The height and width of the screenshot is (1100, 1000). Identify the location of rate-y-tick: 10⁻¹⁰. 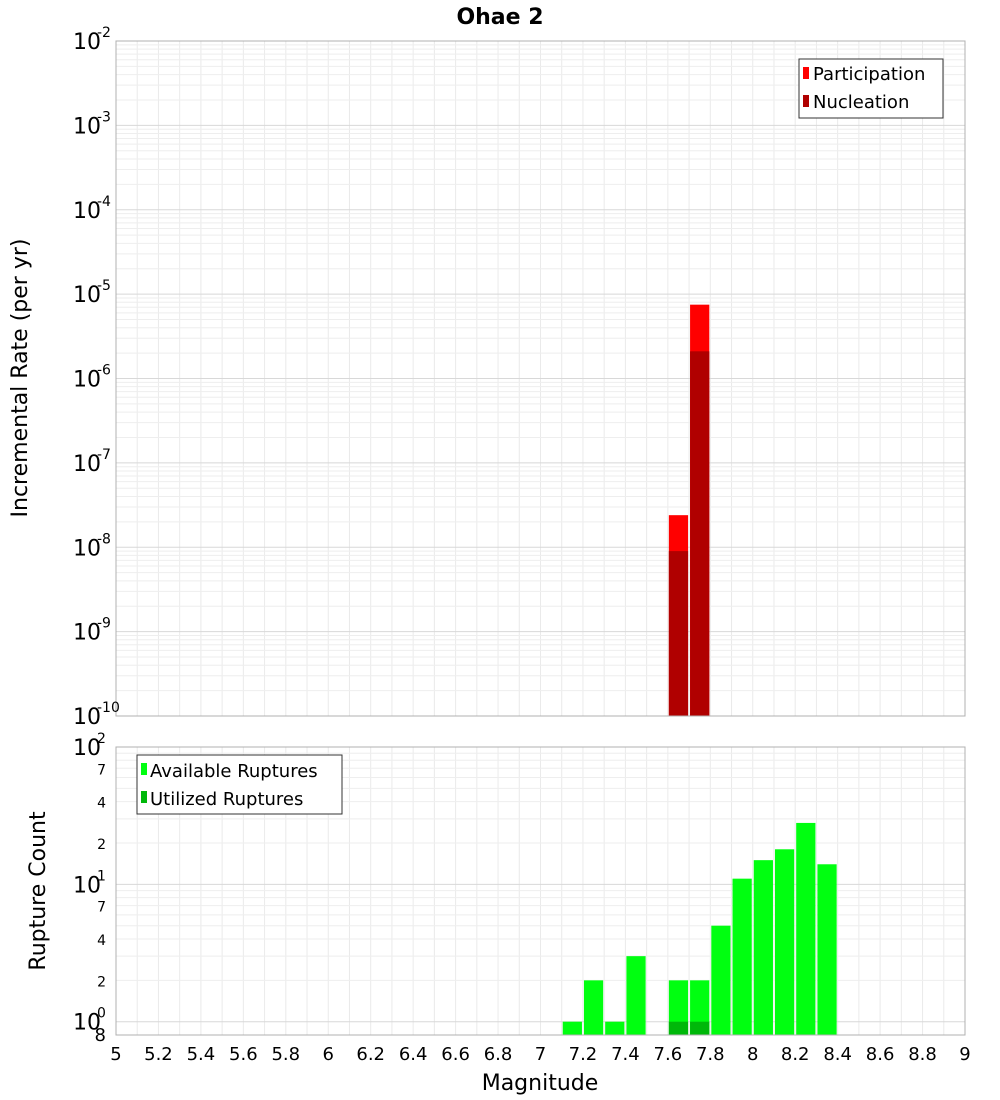
(96, 715).